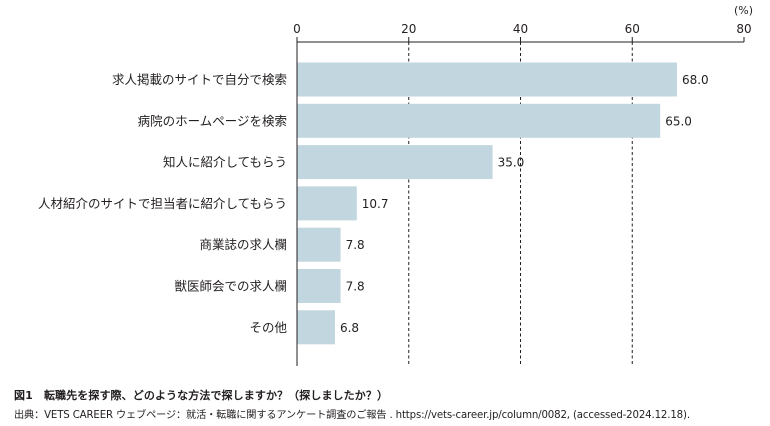  I want to click on category-label: 知人に紹介してもらう, so click(225, 162).